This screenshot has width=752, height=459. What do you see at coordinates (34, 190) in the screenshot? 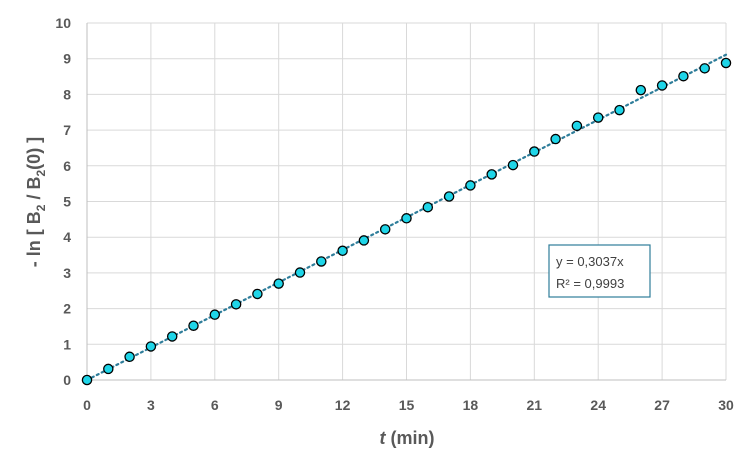
I see `y-axis-title-part-b: / B` at bounding box center [34, 190].